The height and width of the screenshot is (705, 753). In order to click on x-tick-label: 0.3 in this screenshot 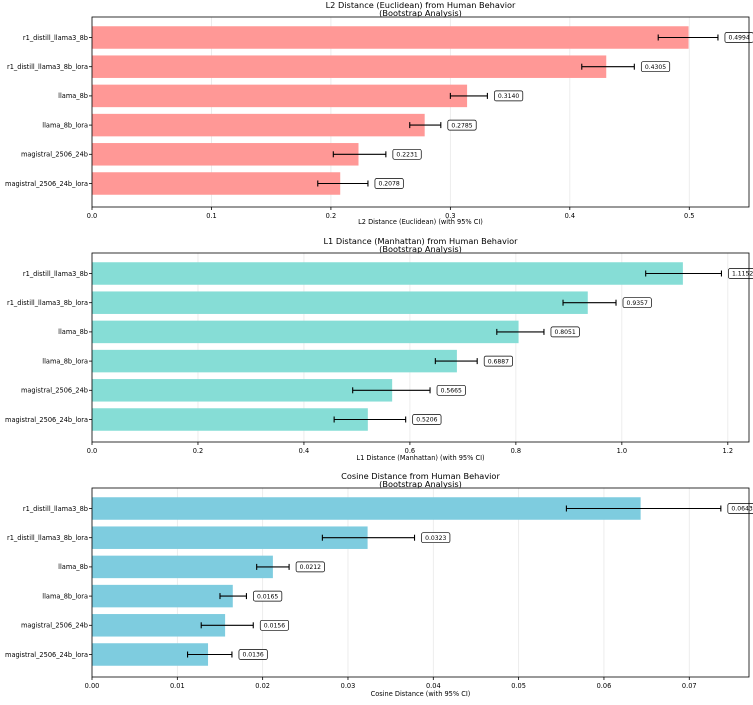, I will do `click(450, 216)`.